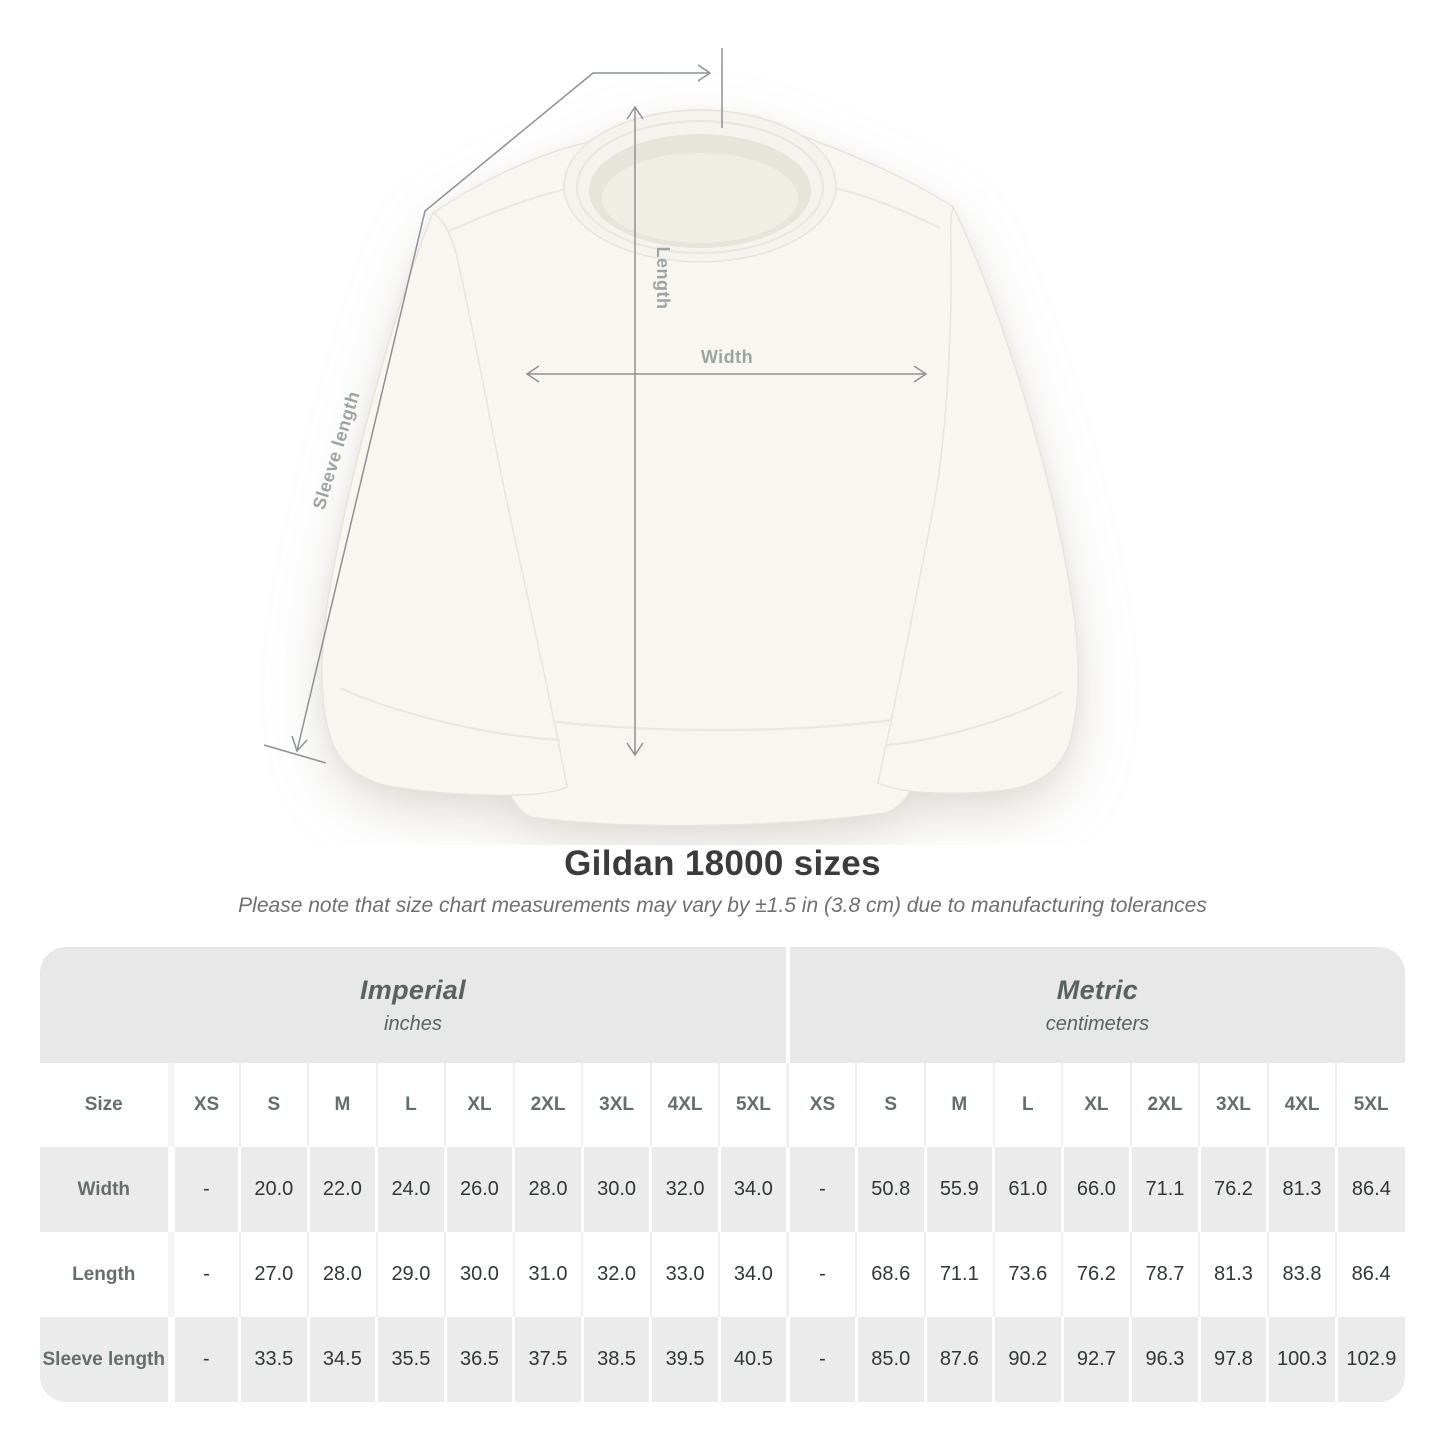  What do you see at coordinates (1233, 1105) in the screenshot?
I see `size-header-metric-3xl: 3XL` at bounding box center [1233, 1105].